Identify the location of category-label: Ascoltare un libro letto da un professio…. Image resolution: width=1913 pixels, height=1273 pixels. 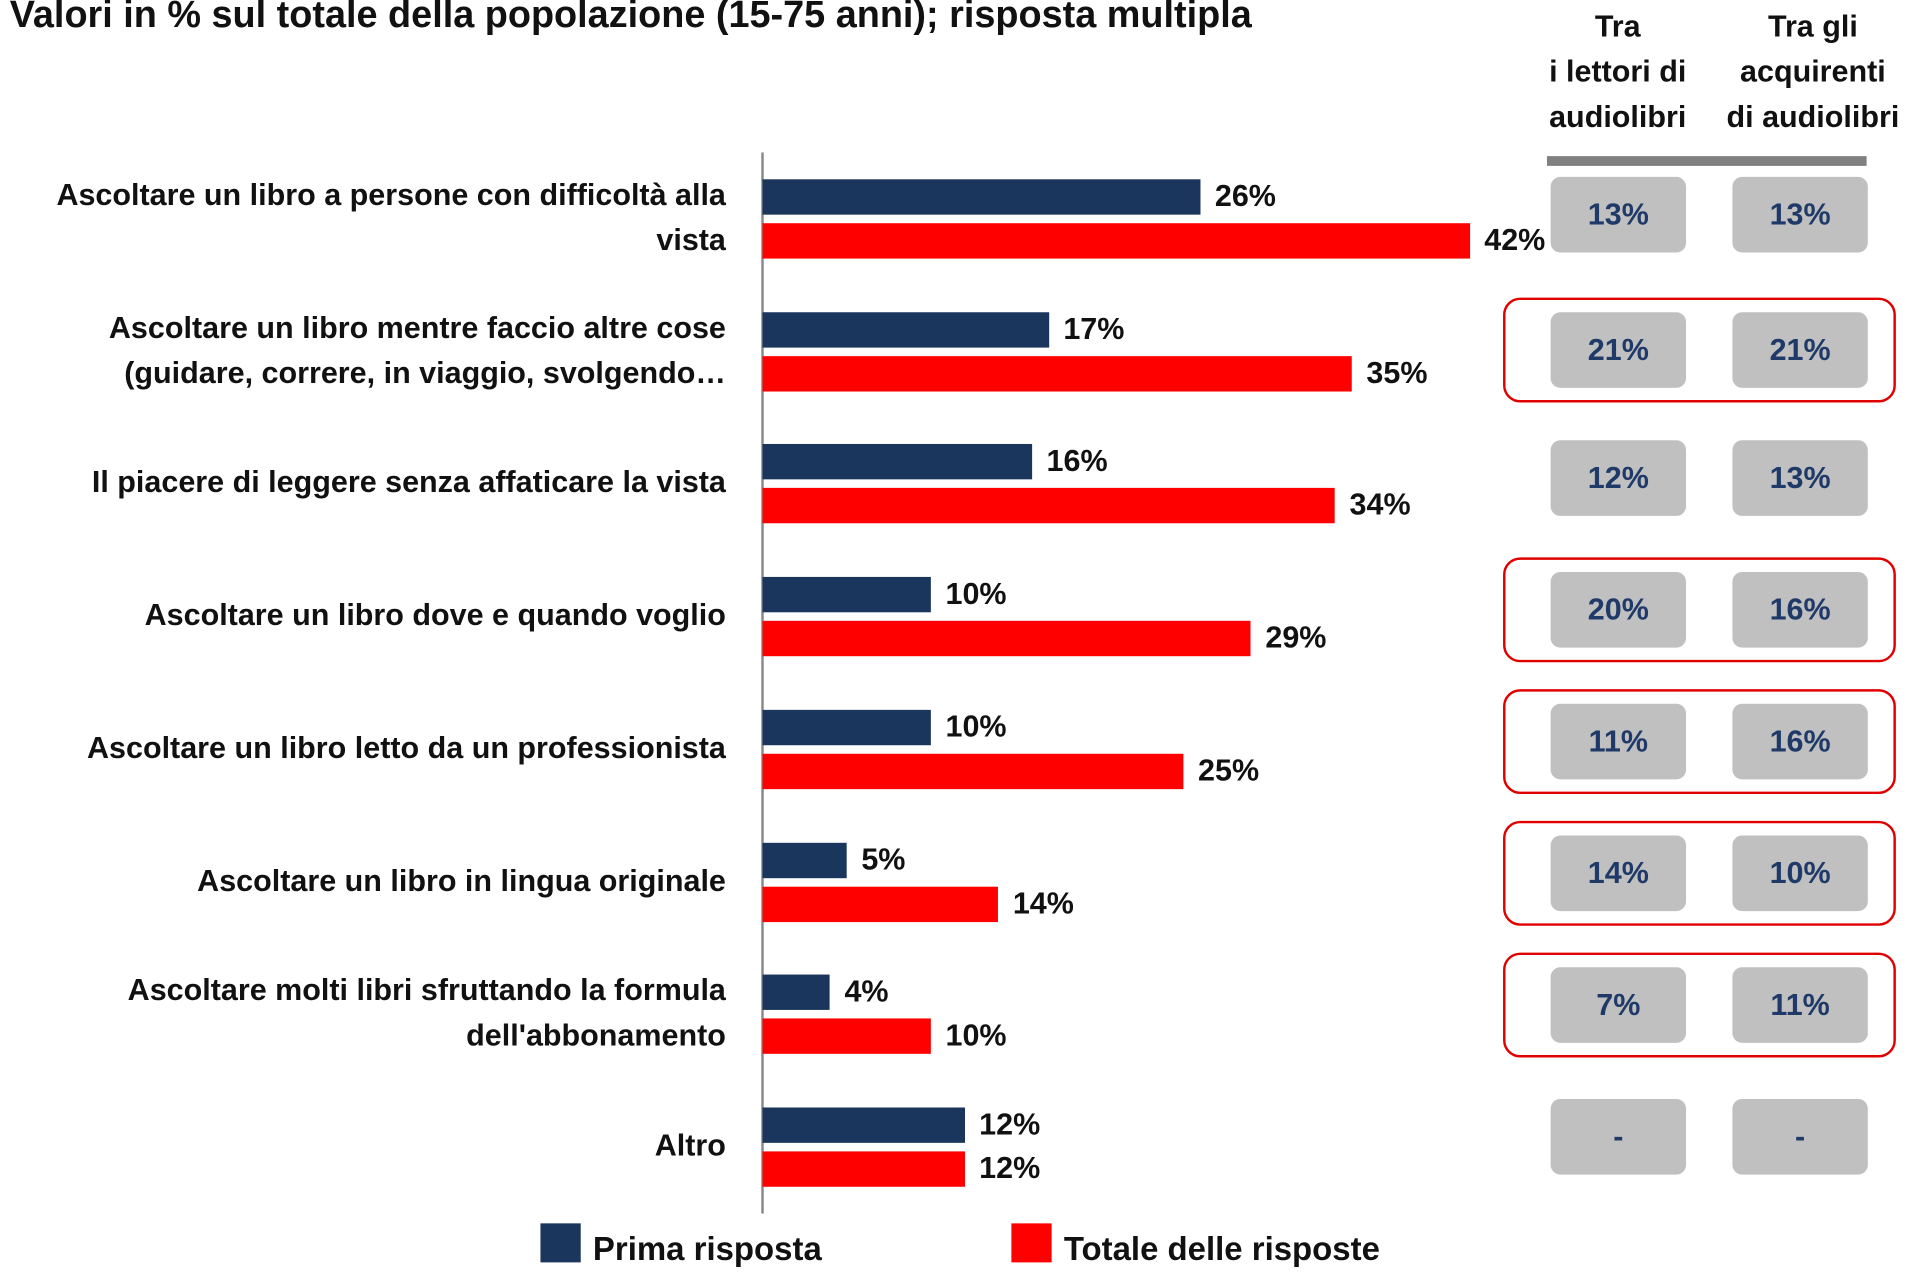
(406, 748).